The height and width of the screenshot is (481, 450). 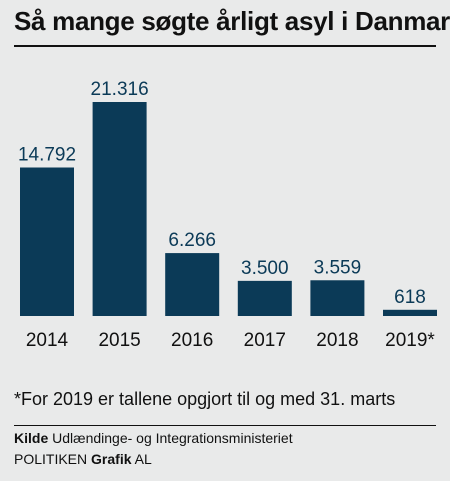 What do you see at coordinates (337, 340) in the screenshot?
I see `category-label: 2018` at bounding box center [337, 340].